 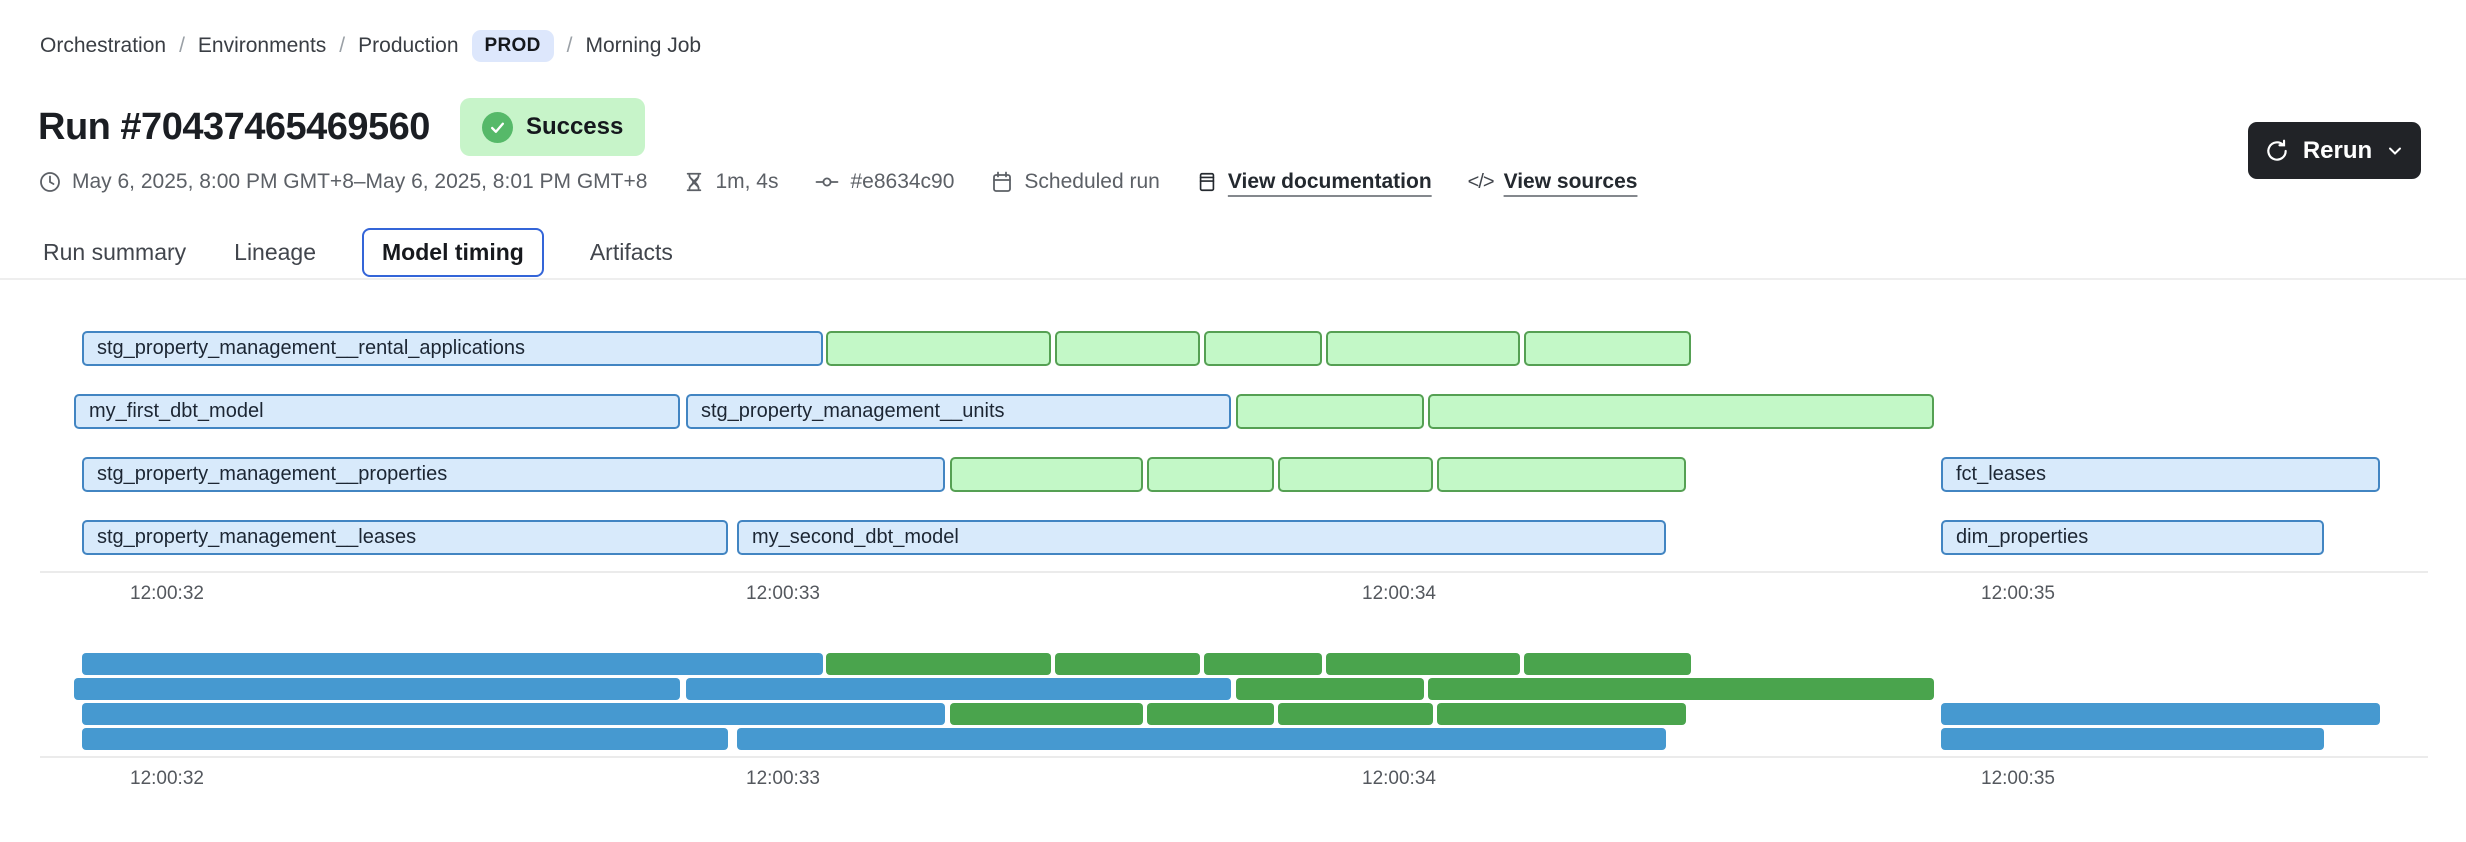 What do you see at coordinates (358, 252) in the screenshot?
I see `tabs: Run summary Lineage Model timing Artifacts` at bounding box center [358, 252].